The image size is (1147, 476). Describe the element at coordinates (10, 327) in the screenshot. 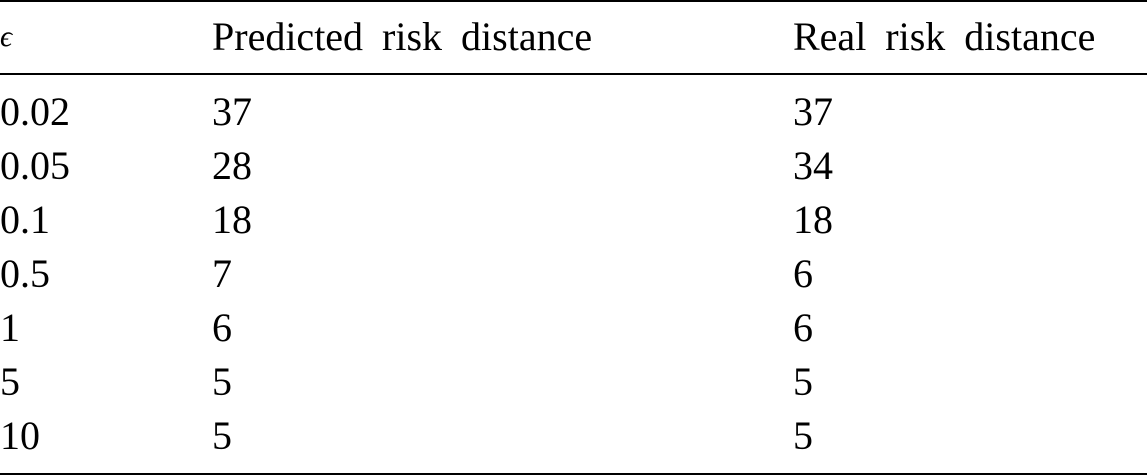

I see `table-cell: 1` at that location.